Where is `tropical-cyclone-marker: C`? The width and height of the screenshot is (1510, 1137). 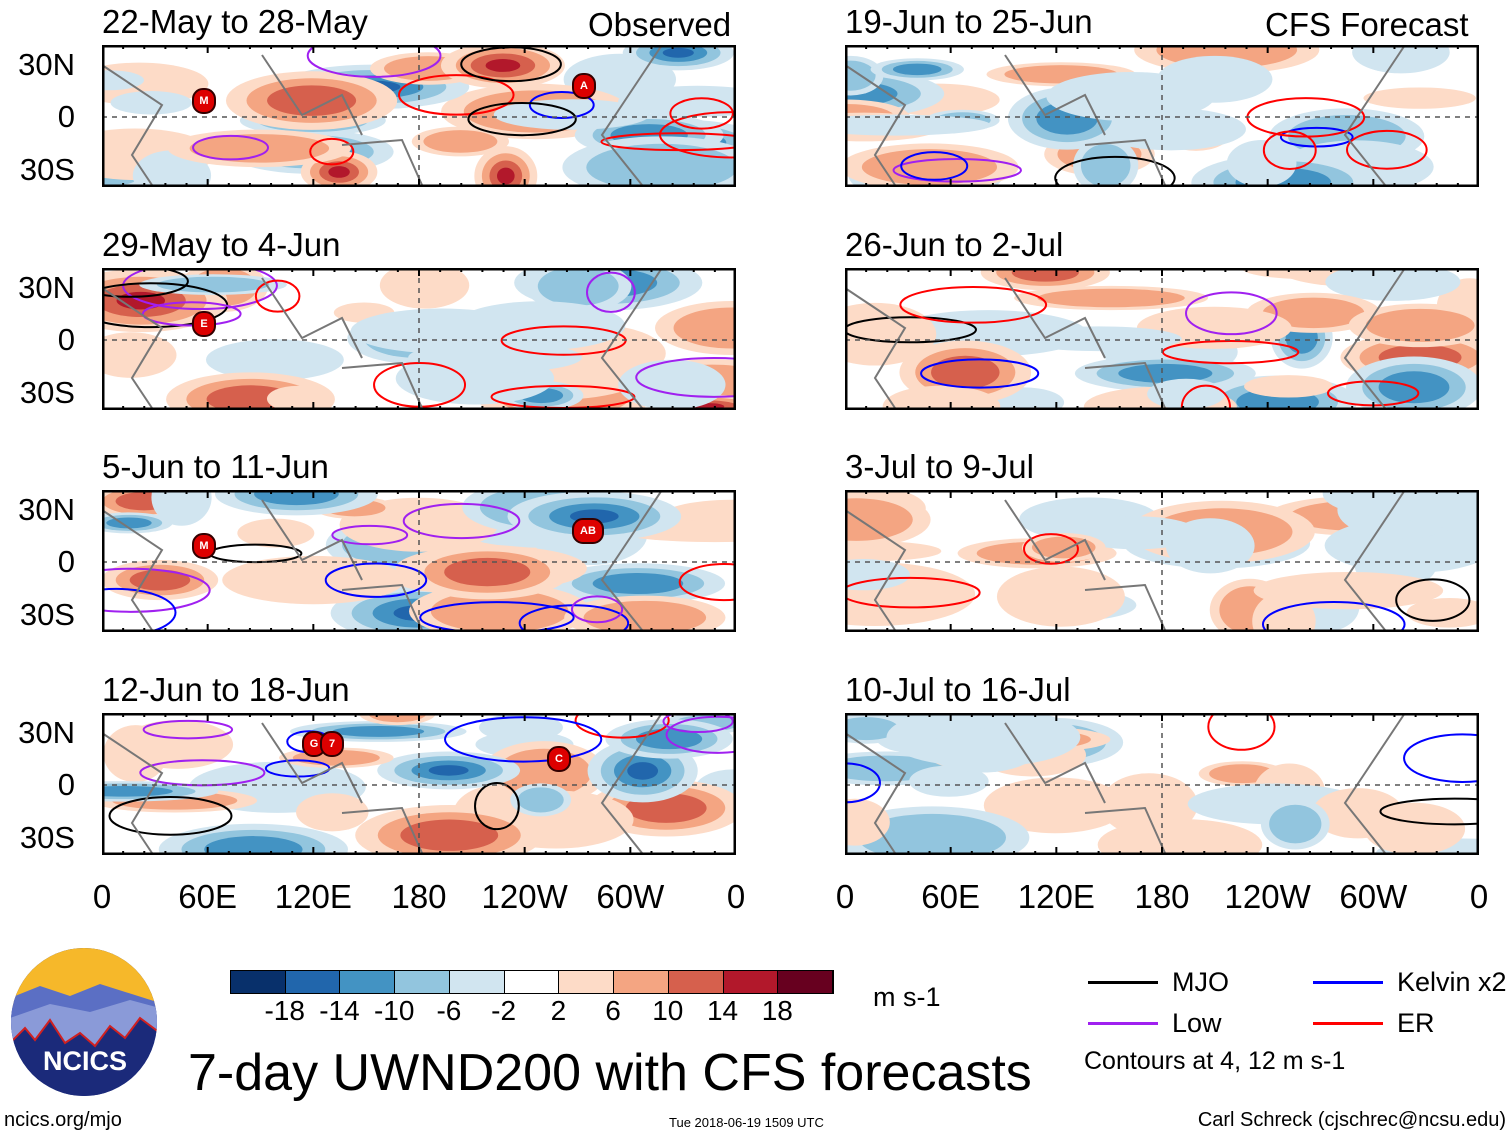 tropical-cyclone-marker: C is located at coordinates (559, 759).